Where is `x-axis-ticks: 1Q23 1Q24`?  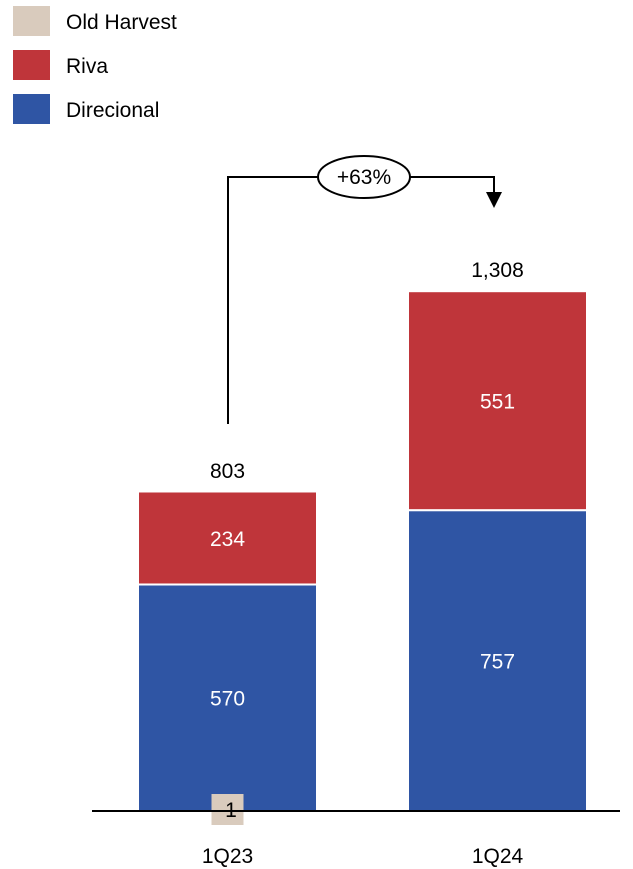
x-axis-ticks: 1Q23 1Q24 is located at coordinates (363, 856).